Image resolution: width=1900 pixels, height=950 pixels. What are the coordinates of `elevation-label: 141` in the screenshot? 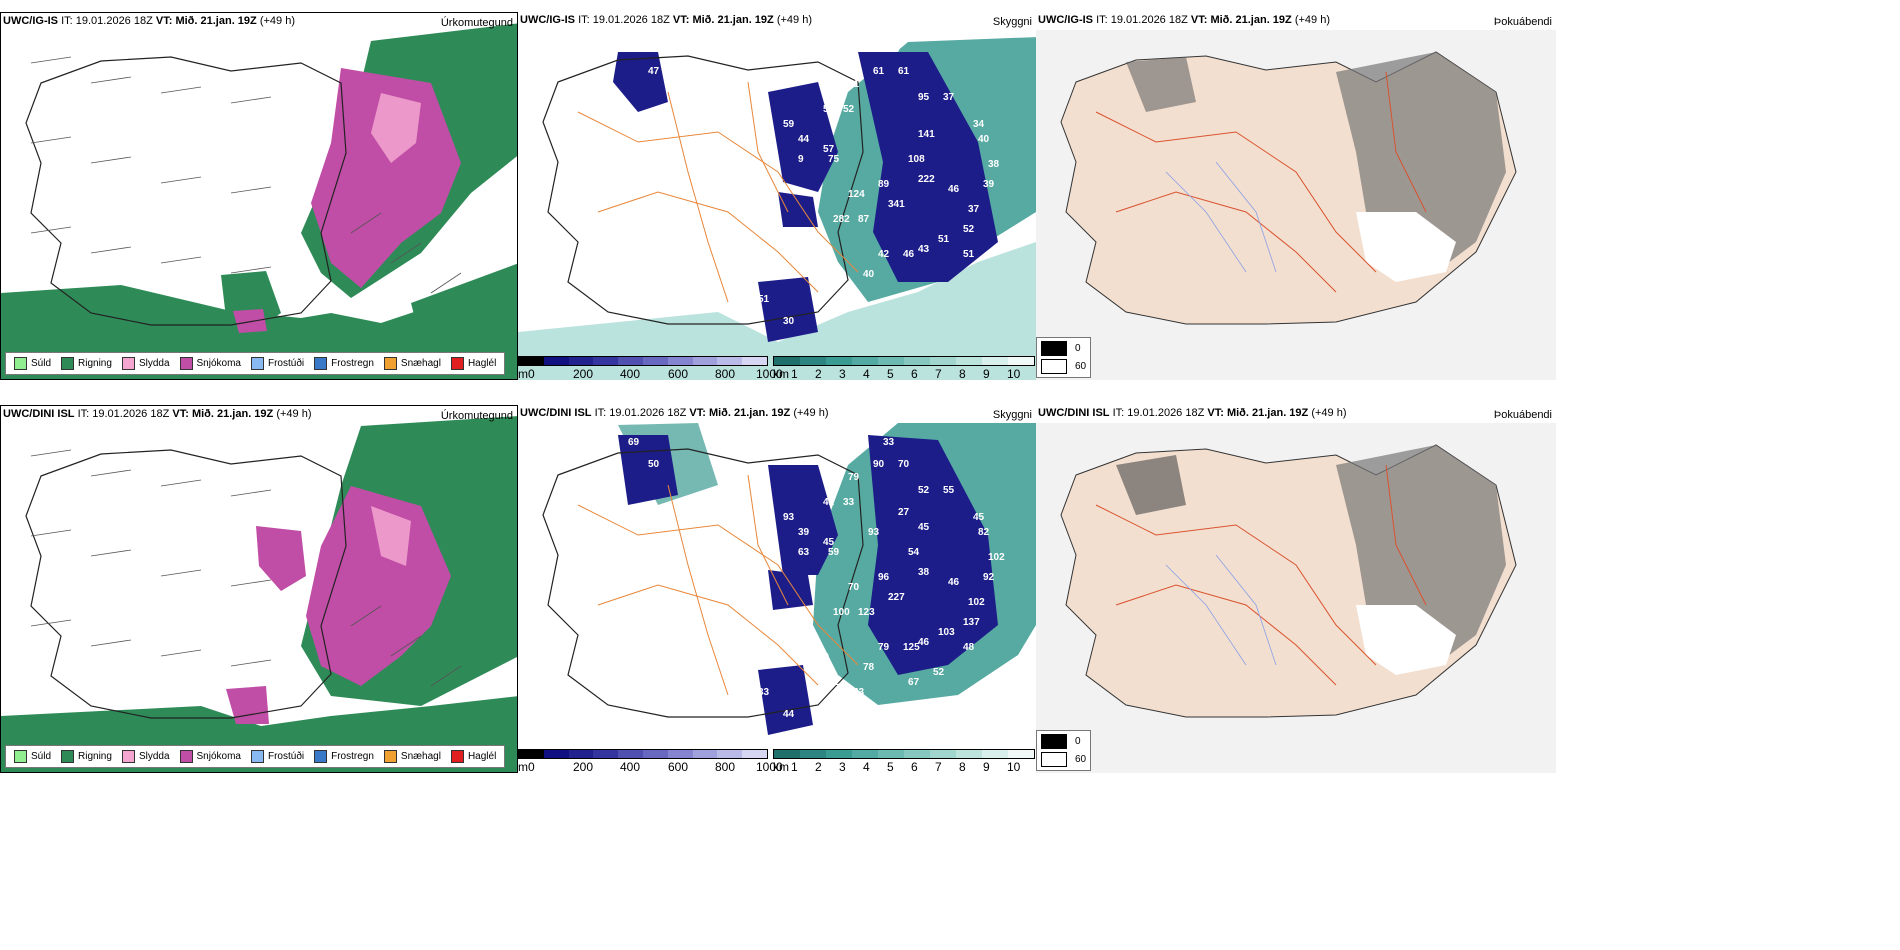 It's located at (926, 134).